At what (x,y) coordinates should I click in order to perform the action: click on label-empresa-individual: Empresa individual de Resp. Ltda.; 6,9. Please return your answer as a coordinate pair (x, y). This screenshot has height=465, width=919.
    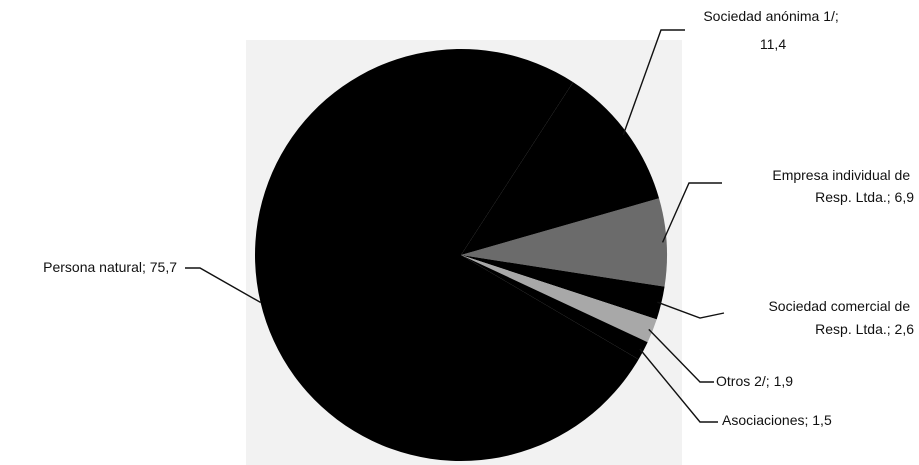
    Looking at the image, I should click on (843, 186).